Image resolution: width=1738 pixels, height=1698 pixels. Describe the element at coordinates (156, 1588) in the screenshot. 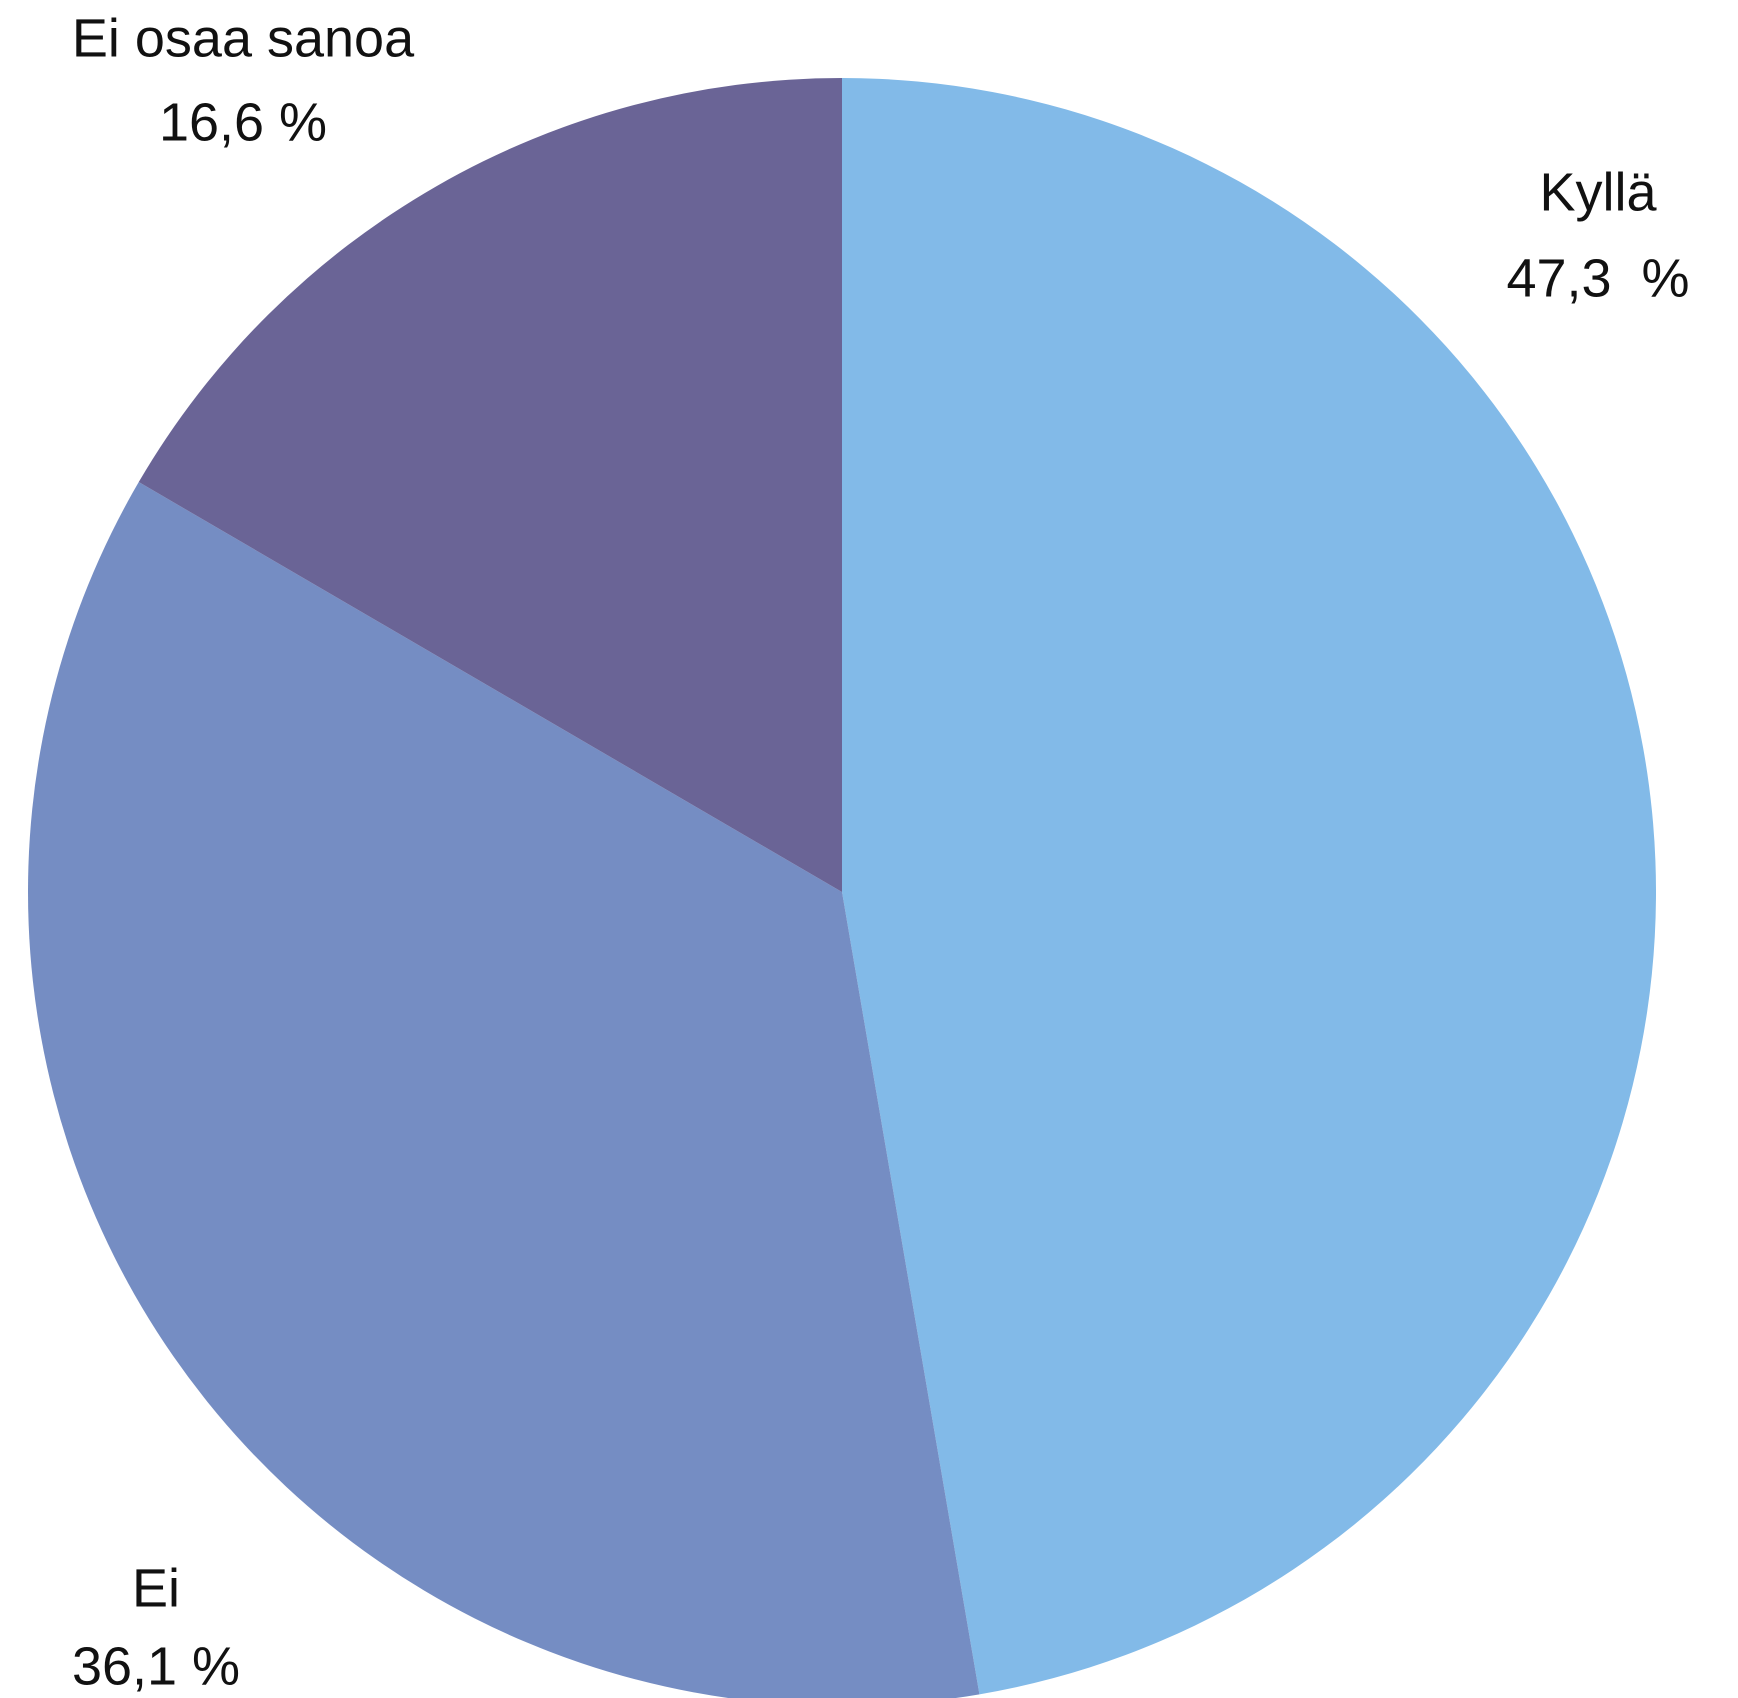

I see `slice-label: Ei` at that location.